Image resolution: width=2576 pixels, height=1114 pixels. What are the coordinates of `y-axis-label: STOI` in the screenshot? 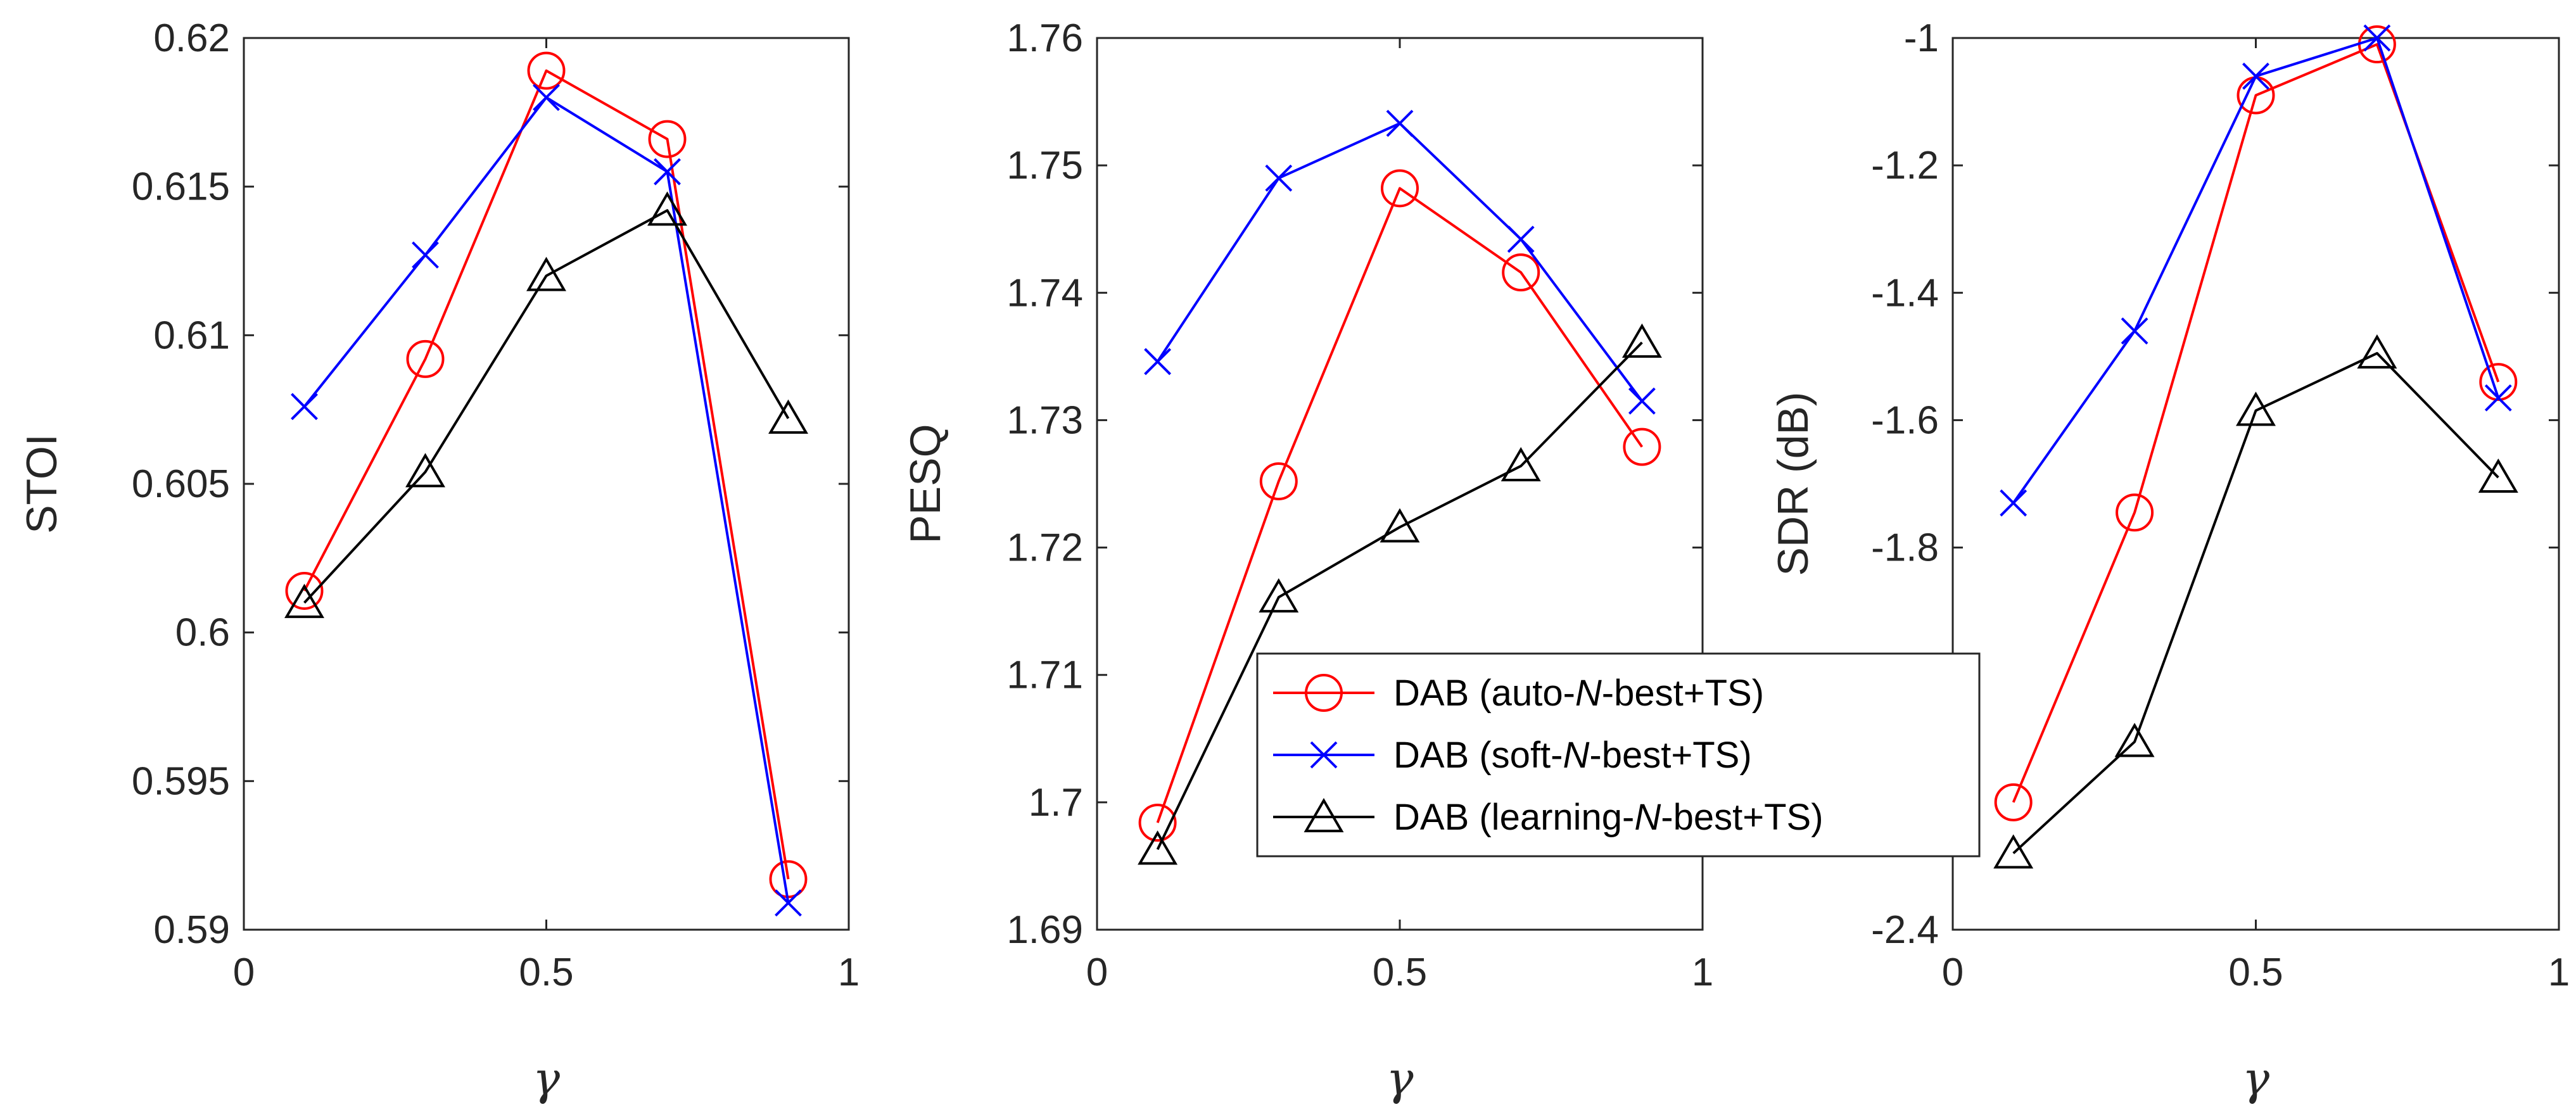 It's located at (42, 484).